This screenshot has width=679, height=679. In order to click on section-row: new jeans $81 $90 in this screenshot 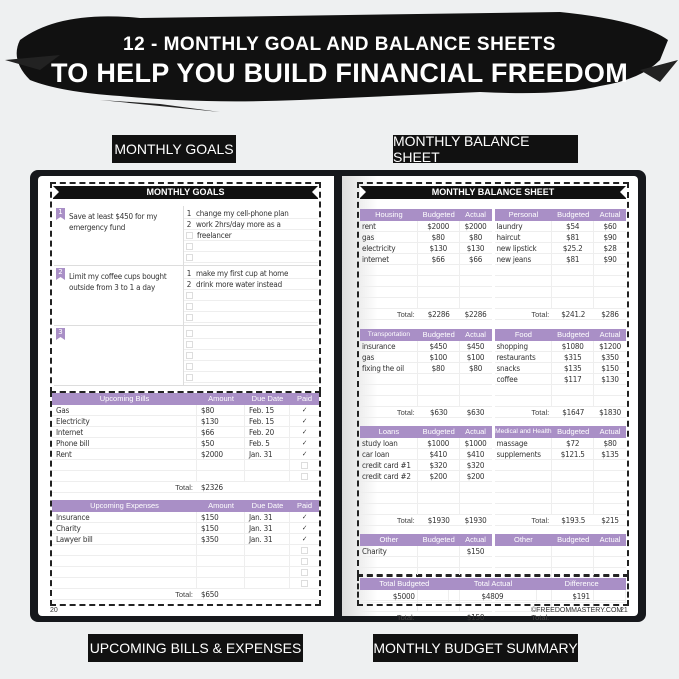, I will do `click(560, 259)`.